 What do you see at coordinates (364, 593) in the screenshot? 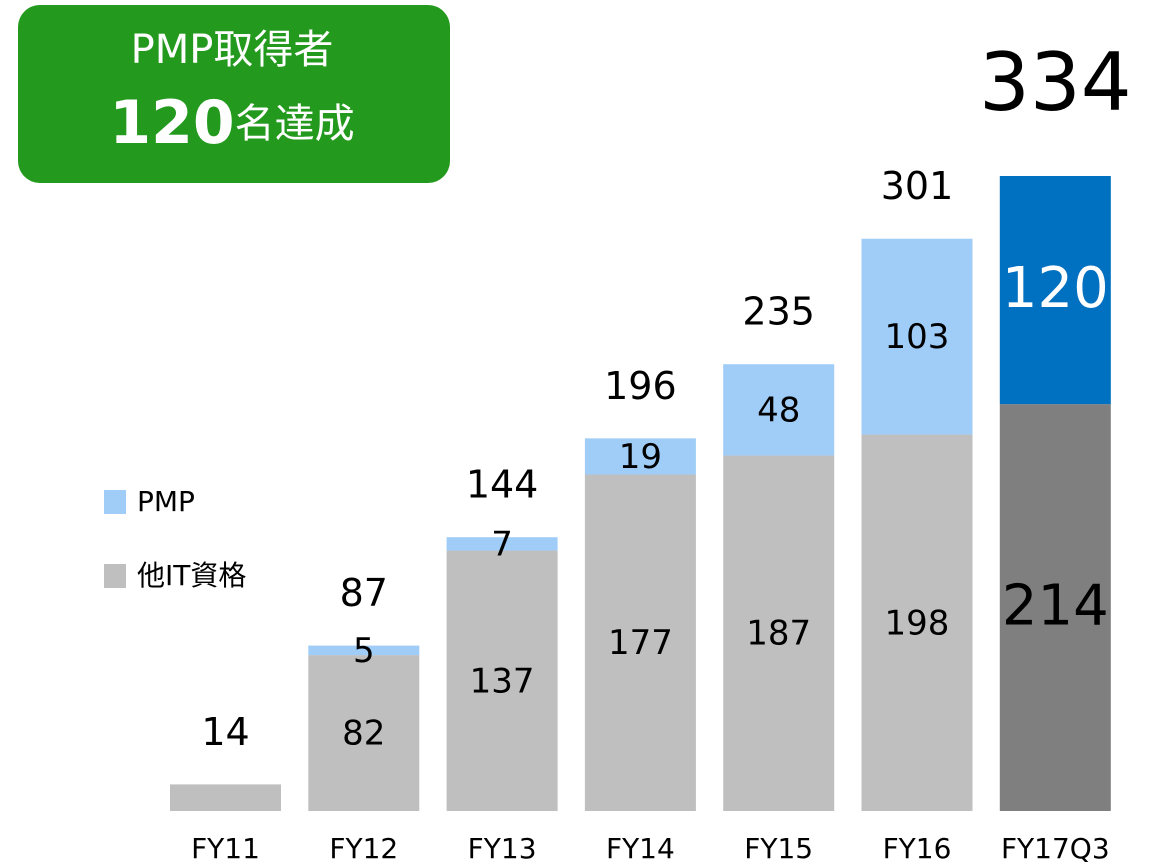
I see `total-label: 87` at bounding box center [364, 593].